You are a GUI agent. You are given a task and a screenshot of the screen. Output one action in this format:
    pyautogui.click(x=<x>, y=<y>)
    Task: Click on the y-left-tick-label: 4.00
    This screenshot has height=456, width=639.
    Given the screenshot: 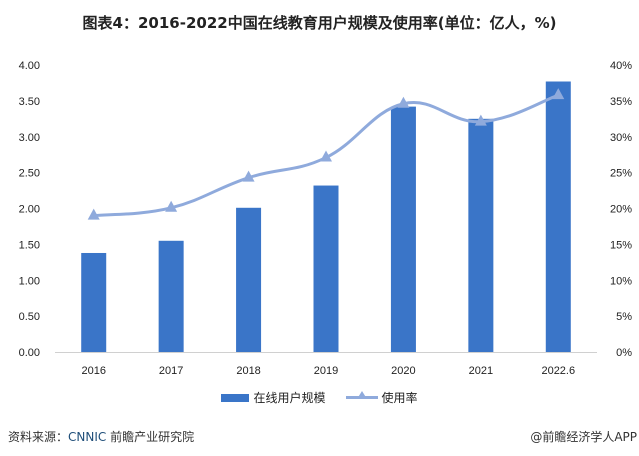 What is the action you would take?
    pyautogui.click(x=29, y=66)
    